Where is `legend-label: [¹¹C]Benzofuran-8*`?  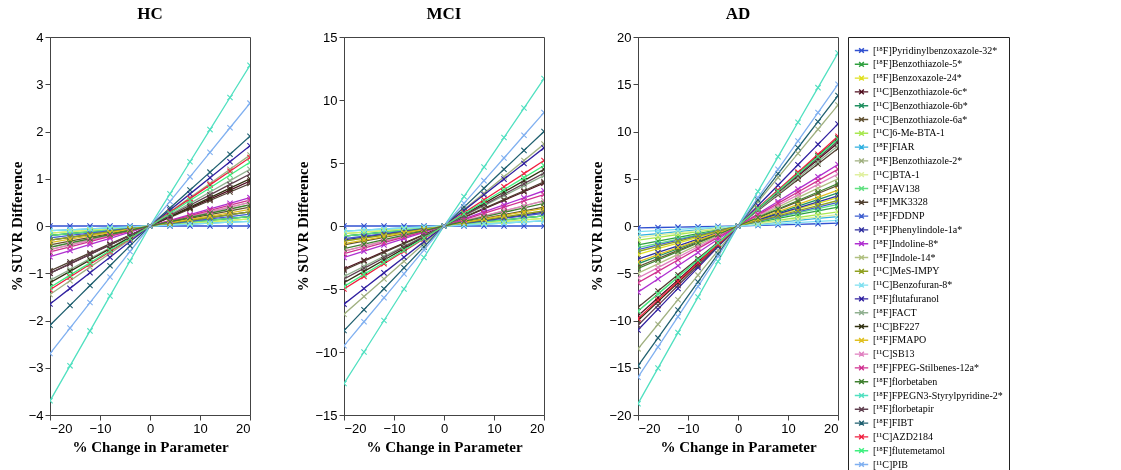
legend-label: [¹¹C]Benzofuran-8* is located at coordinates (913, 285).